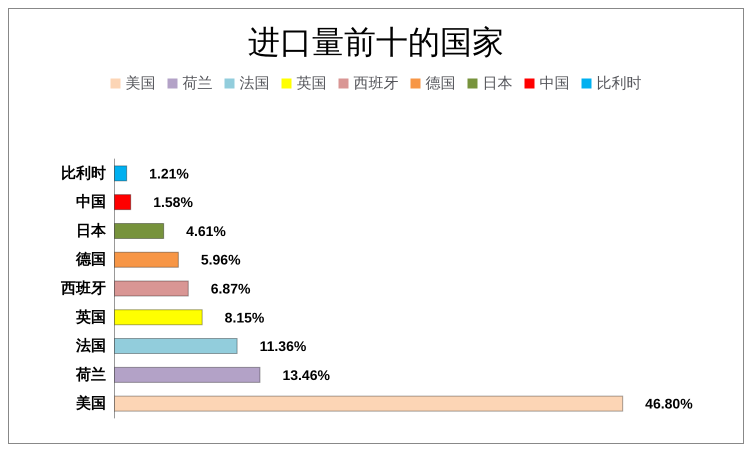 This screenshot has width=754, height=454. Describe the element at coordinates (669, 404) in the screenshot. I see `data-label: 46.80%` at that location.